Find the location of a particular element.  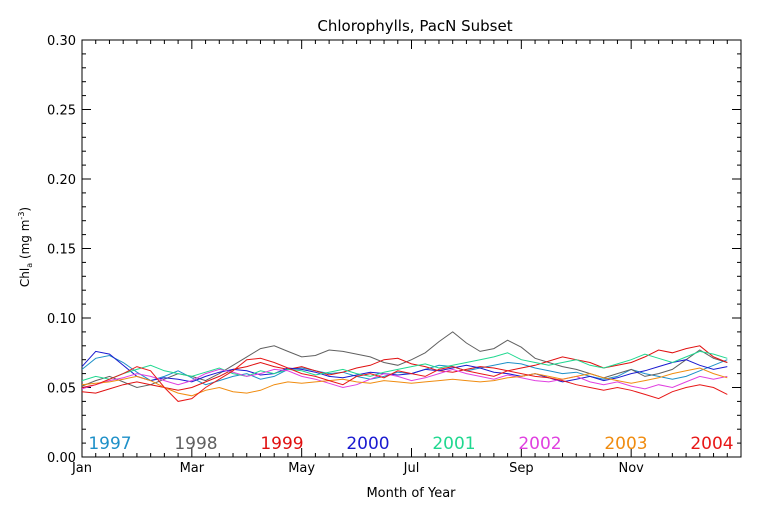

series-line-2000 is located at coordinates (404, 366).